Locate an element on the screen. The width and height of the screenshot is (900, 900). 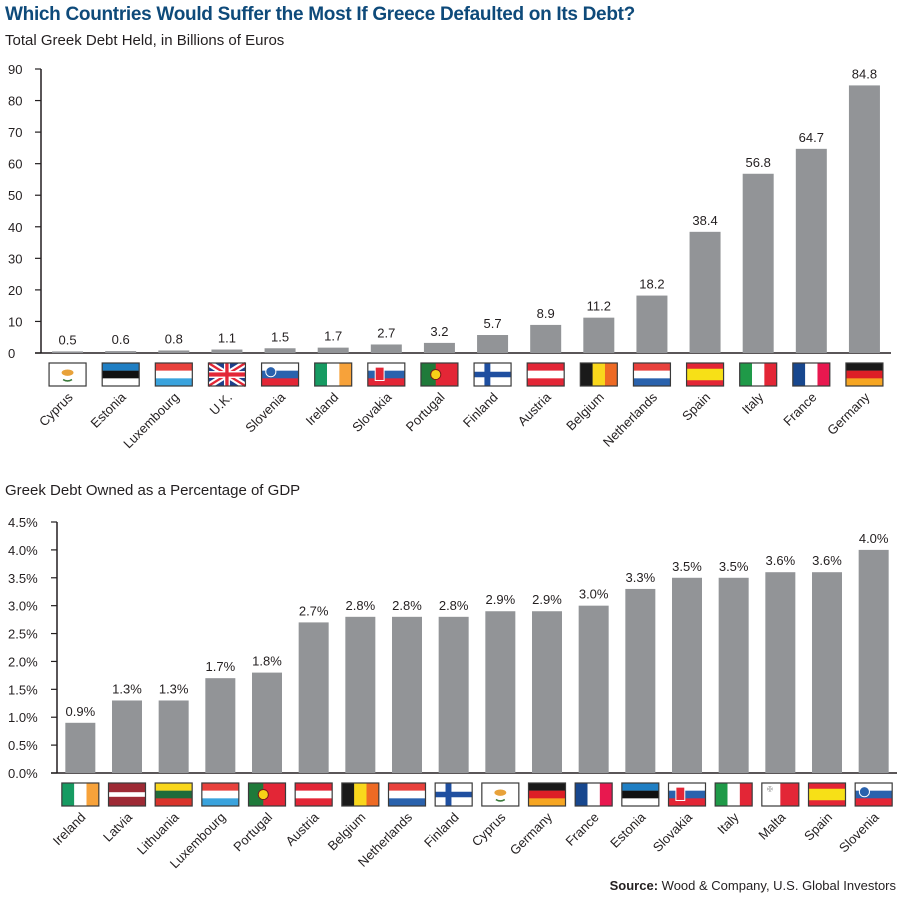
y-tick-label: 10 is located at coordinates (15, 321).